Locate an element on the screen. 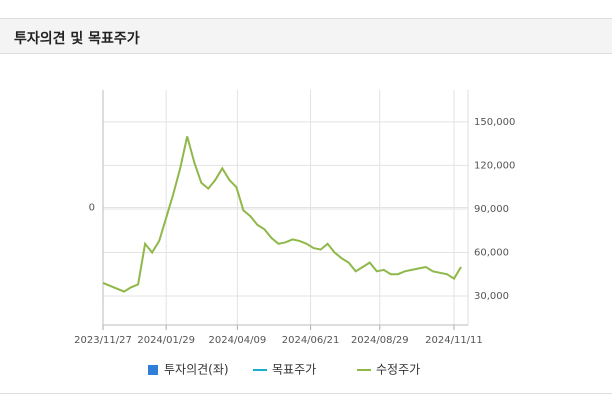  x-tick-label: 2024/04/09 is located at coordinates (238, 340).